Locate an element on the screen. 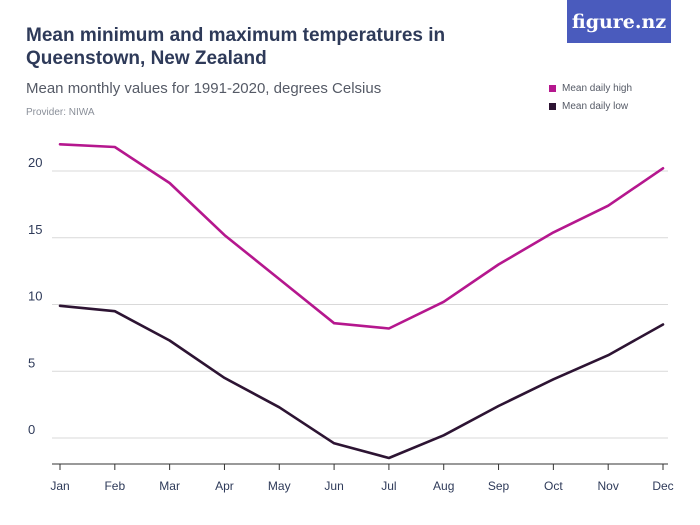 This screenshot has width=700, height=525. legend: Mean daily high Mean daily low is located at coordinates (590, 97).